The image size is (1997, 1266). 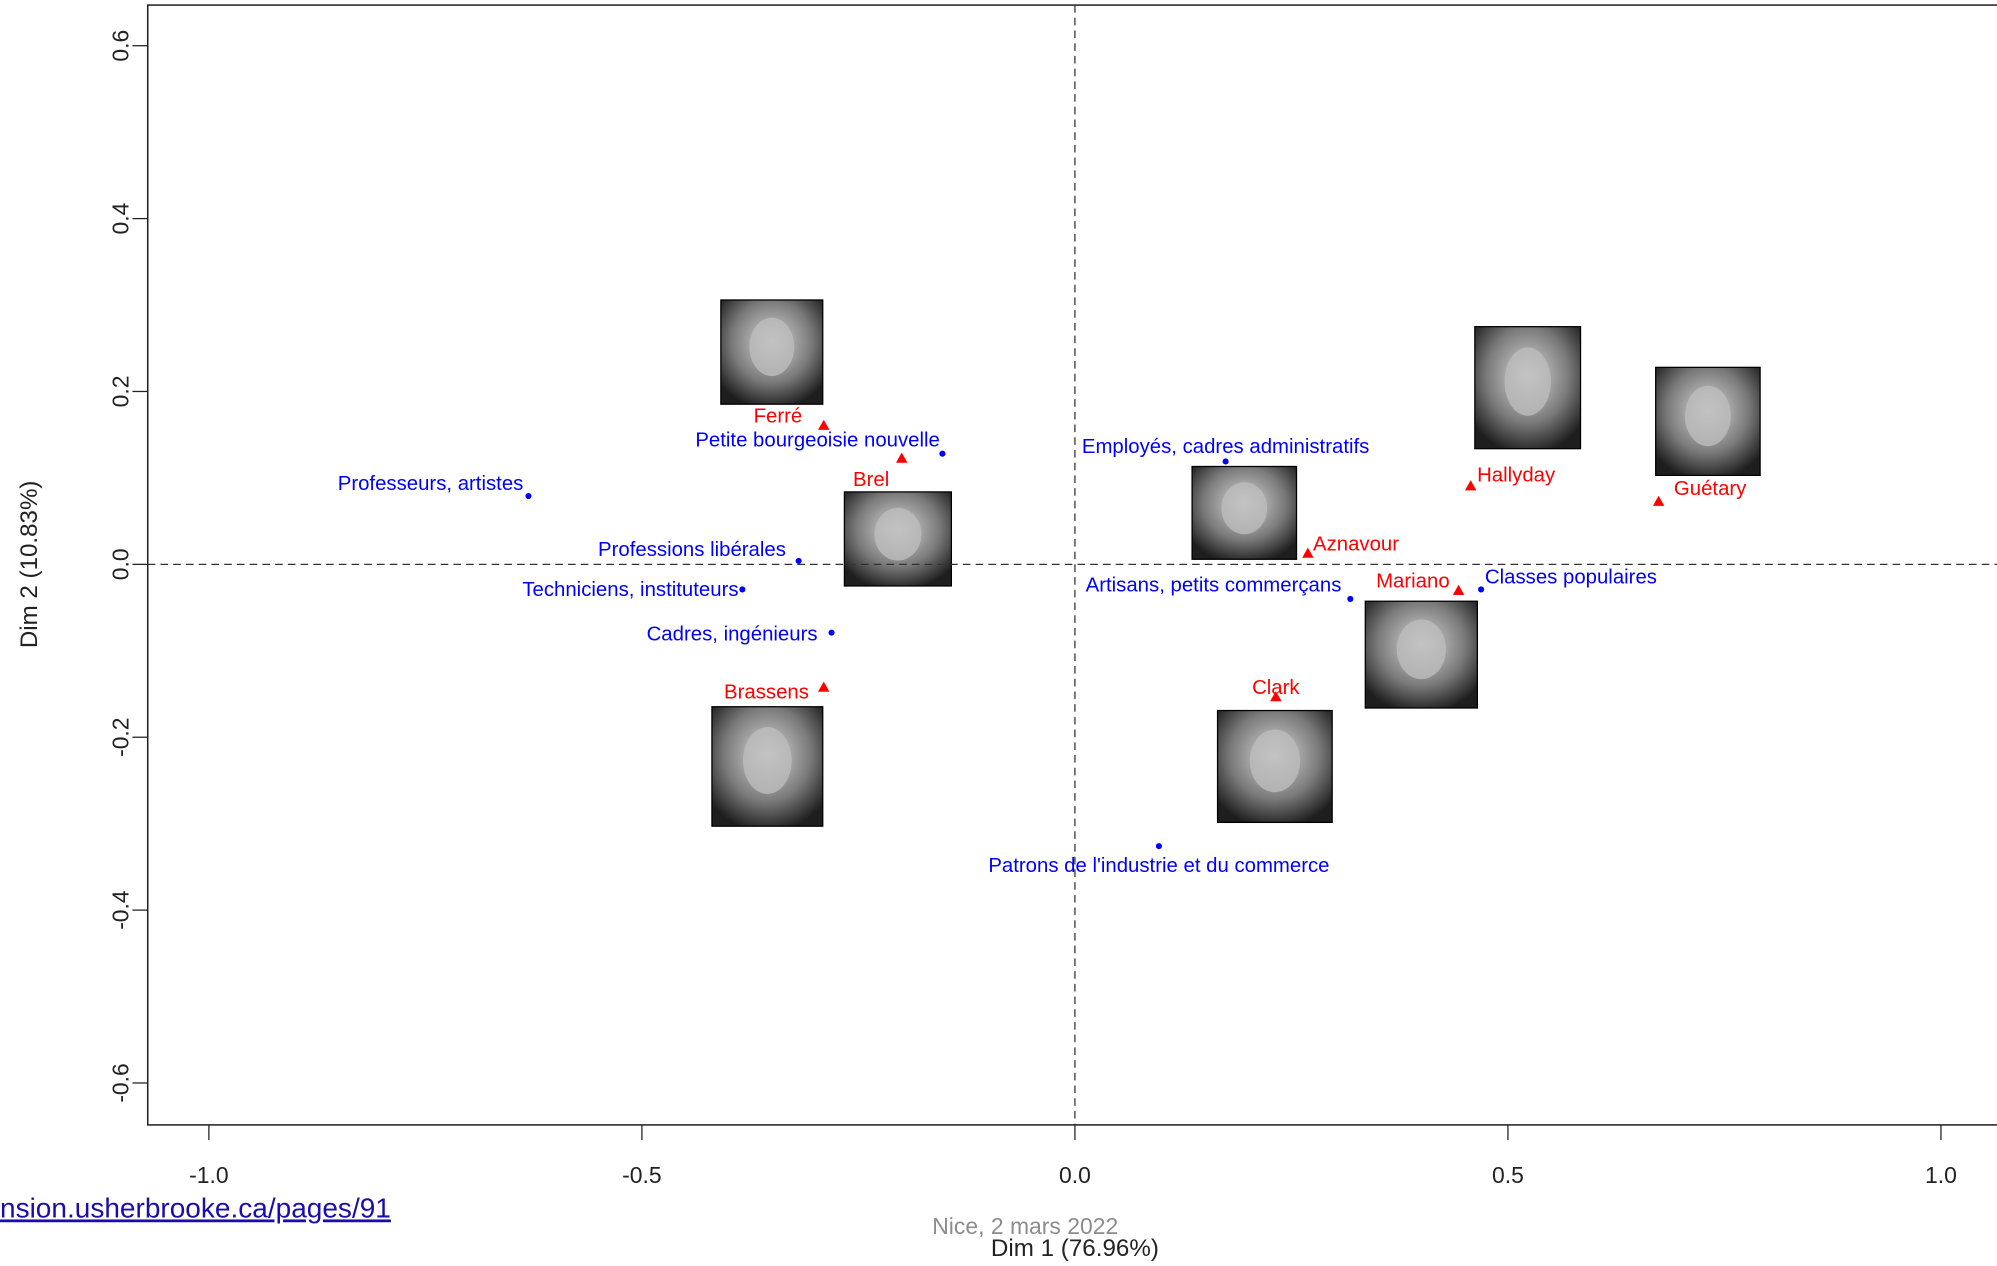 I want to click on x-tick-label: 0.5, so click(x=1508, y=1175).